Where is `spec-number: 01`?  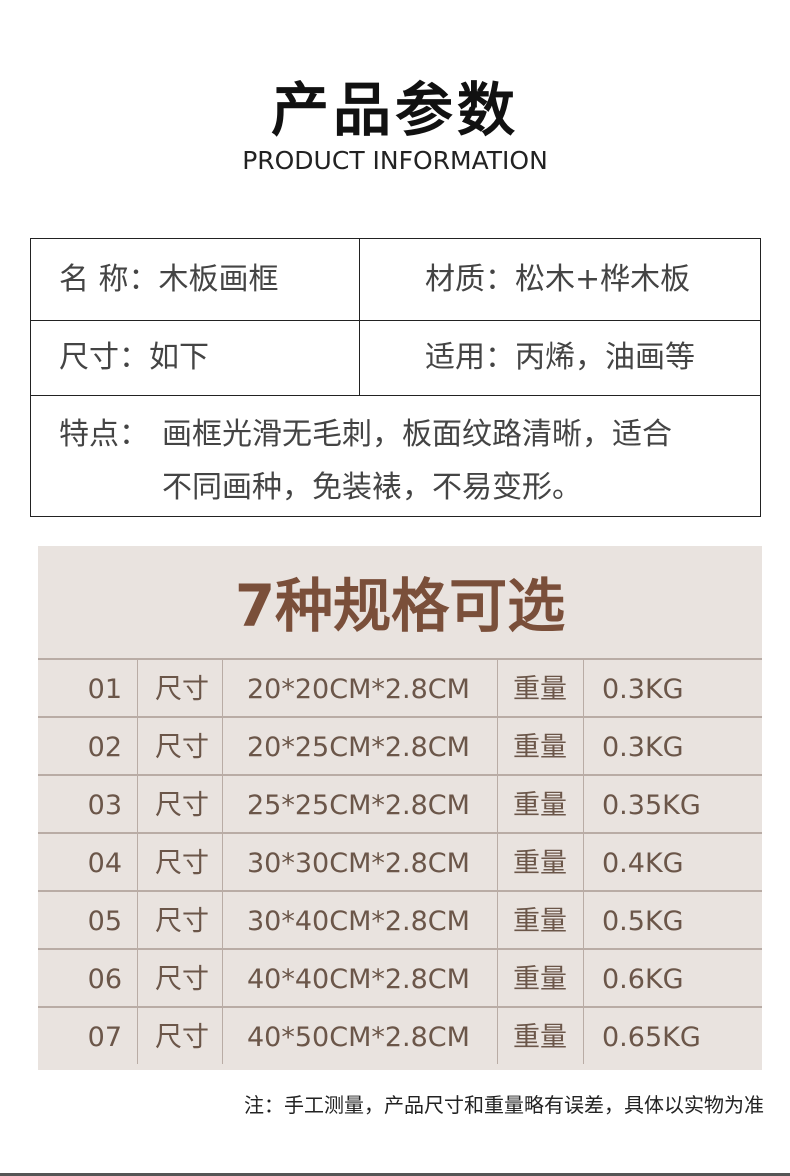
spec-number: 01 is located at coordinates (104, 689).